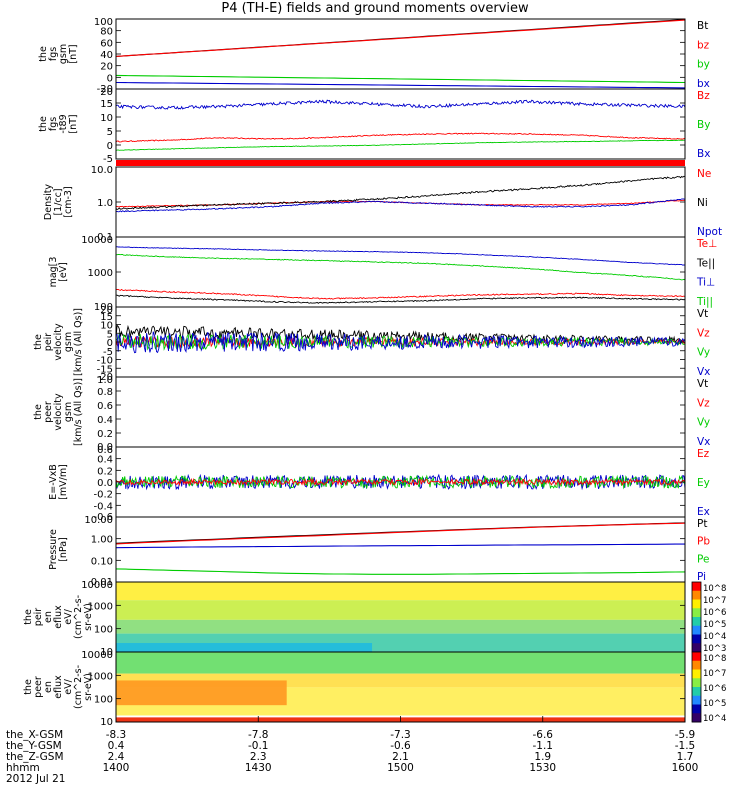 The width and height of the screenshot is (750, 800). What do you see at coordinates (702, 203) in the screenshot?
I see `legend-density-Ni: Ni` at bounding box center [702, 203].